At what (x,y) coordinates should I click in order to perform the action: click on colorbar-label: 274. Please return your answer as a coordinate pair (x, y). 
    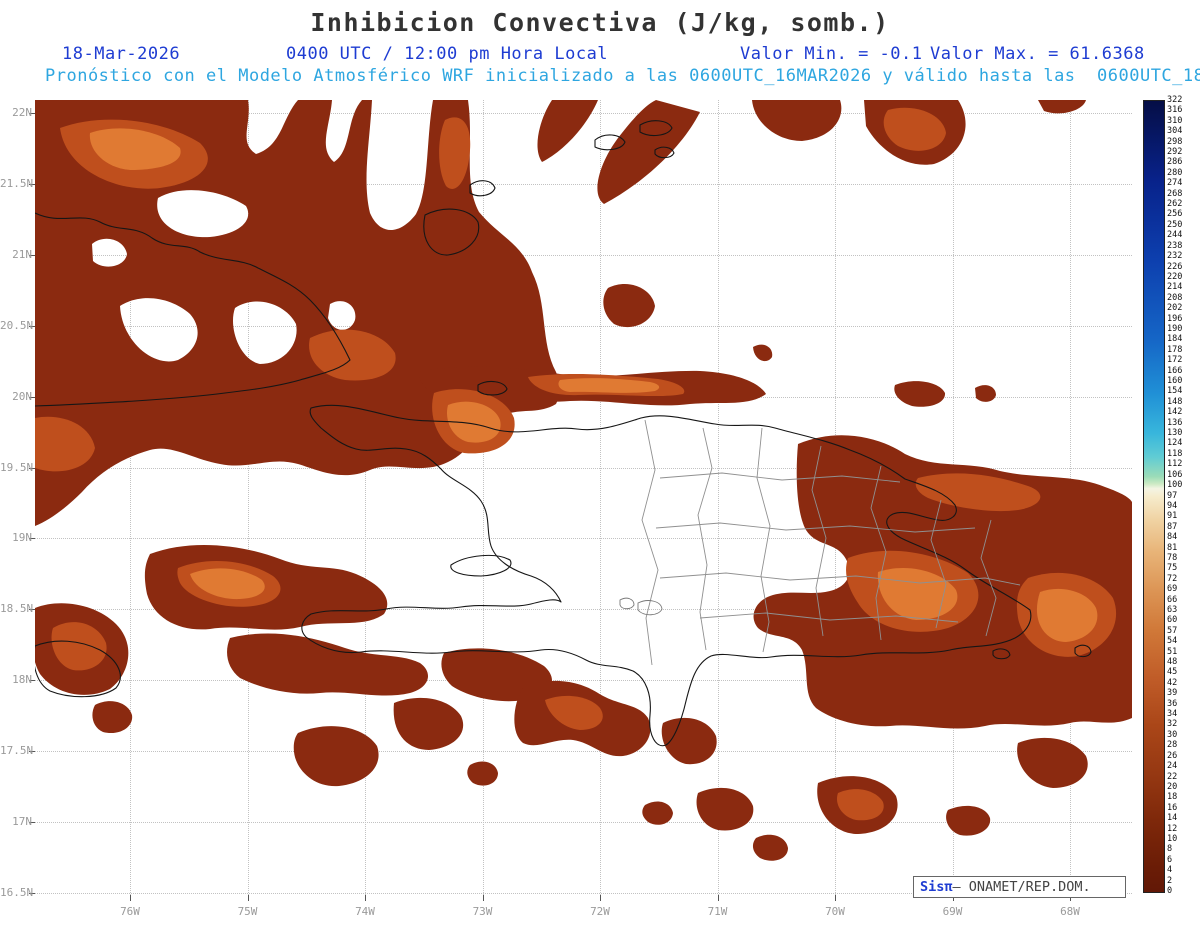
    Looking at the image, I should click on (1175, 183).